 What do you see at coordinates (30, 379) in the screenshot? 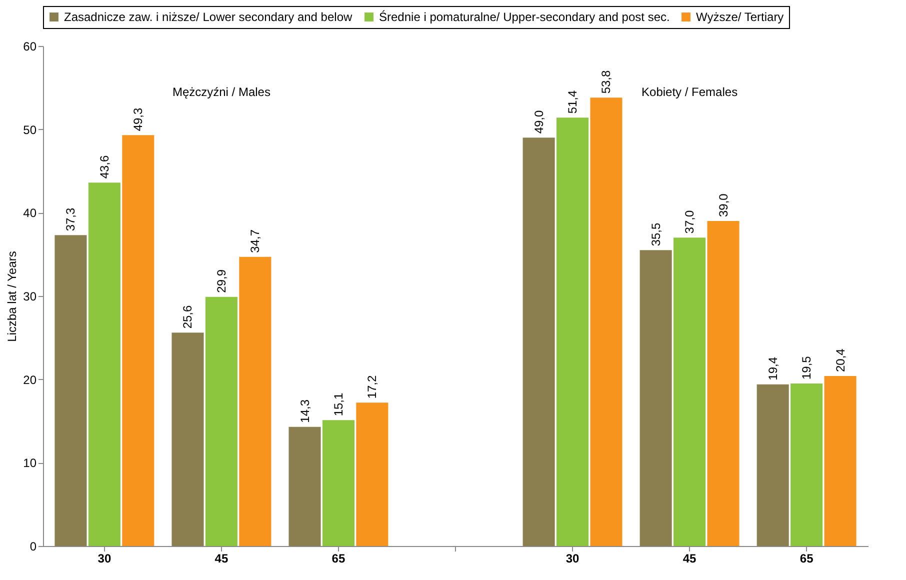
I see `y-tick-label: 20` at bounding box center [30, 379].